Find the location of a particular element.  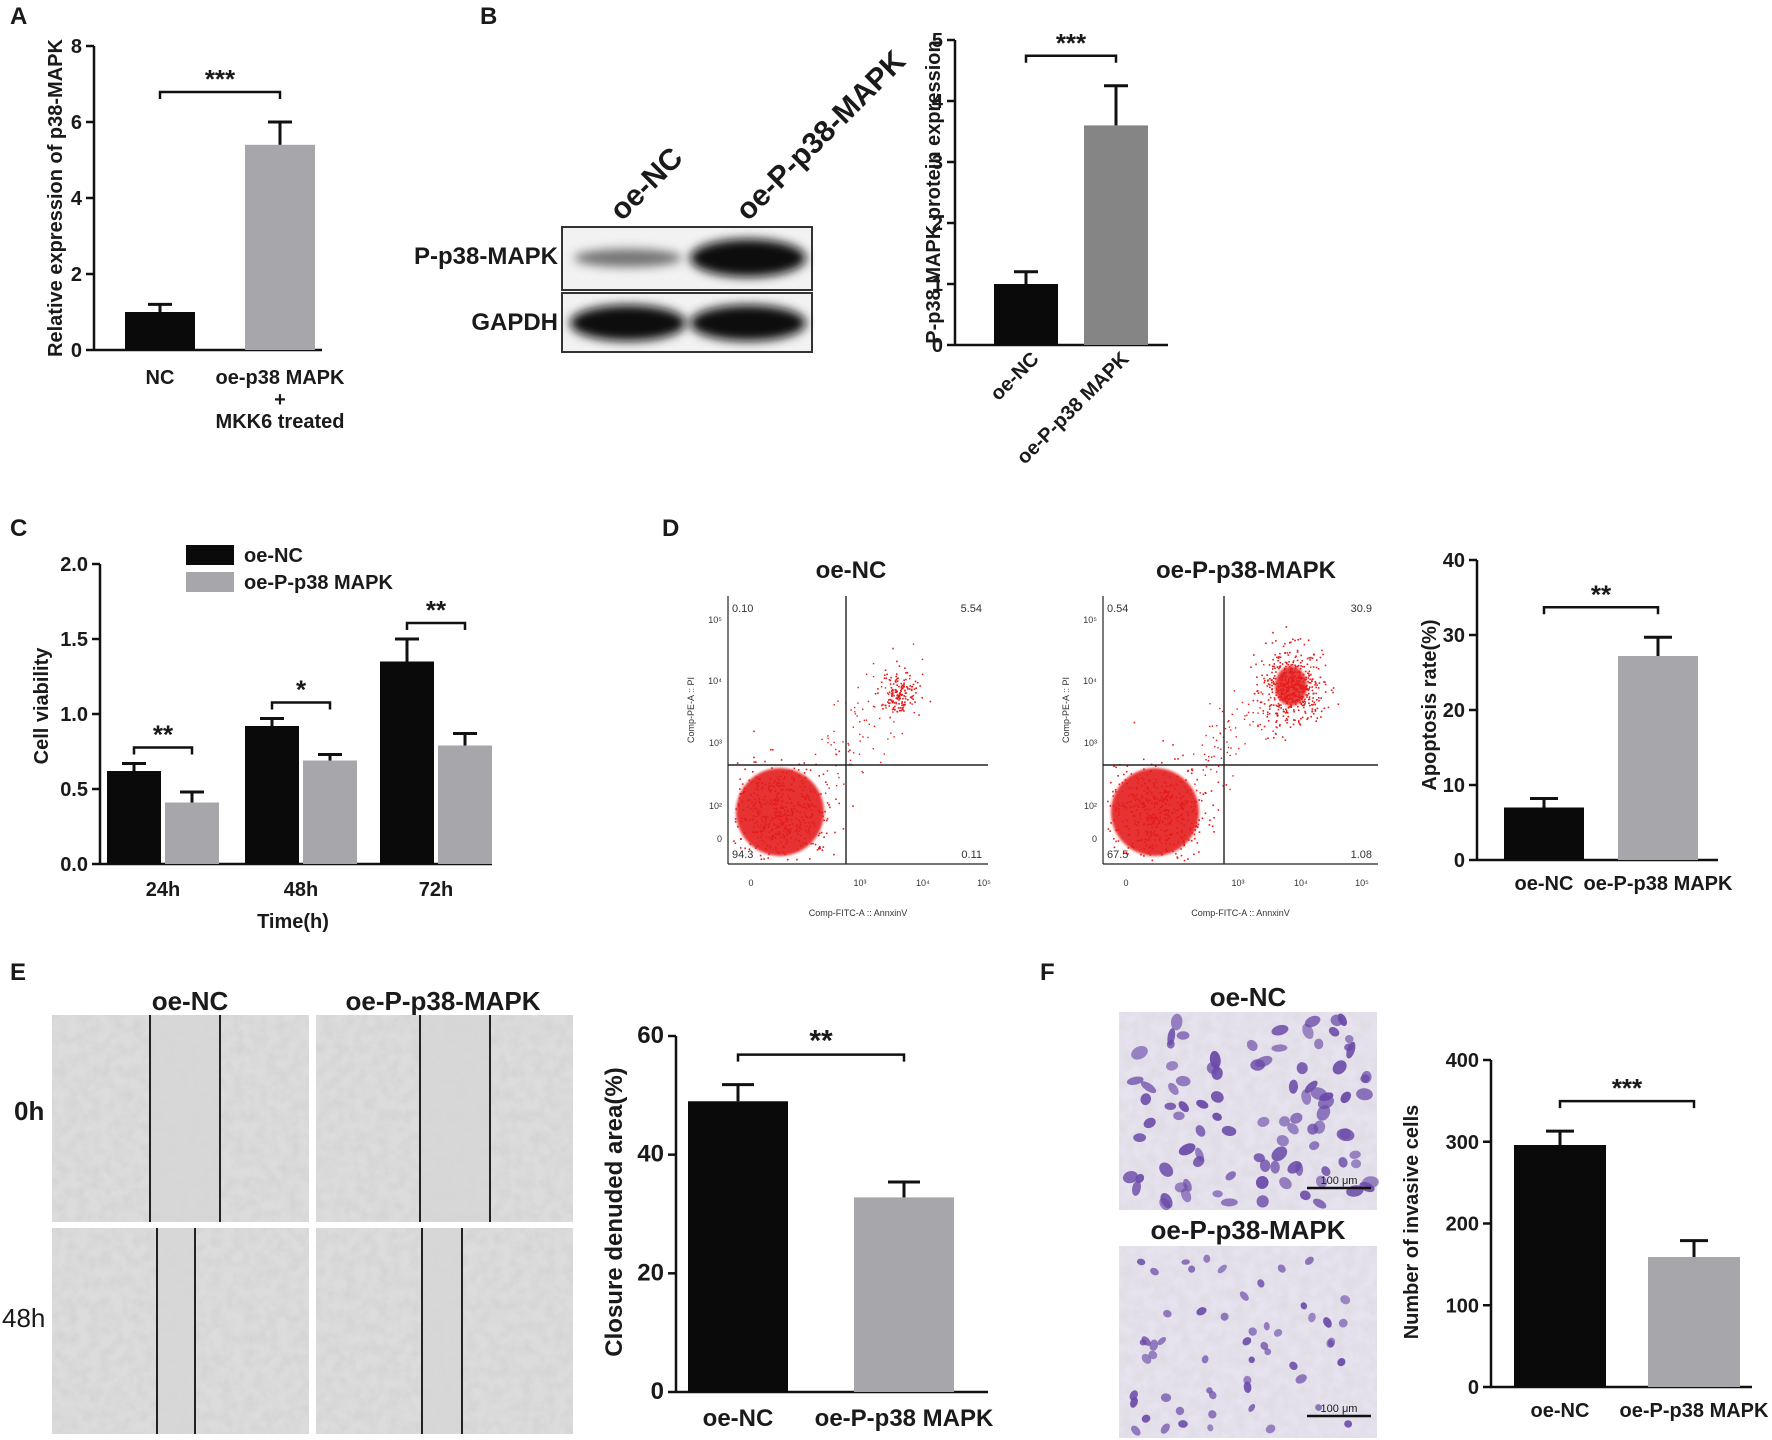

y-tick-label: 2 is located at coordinates (76, 275).